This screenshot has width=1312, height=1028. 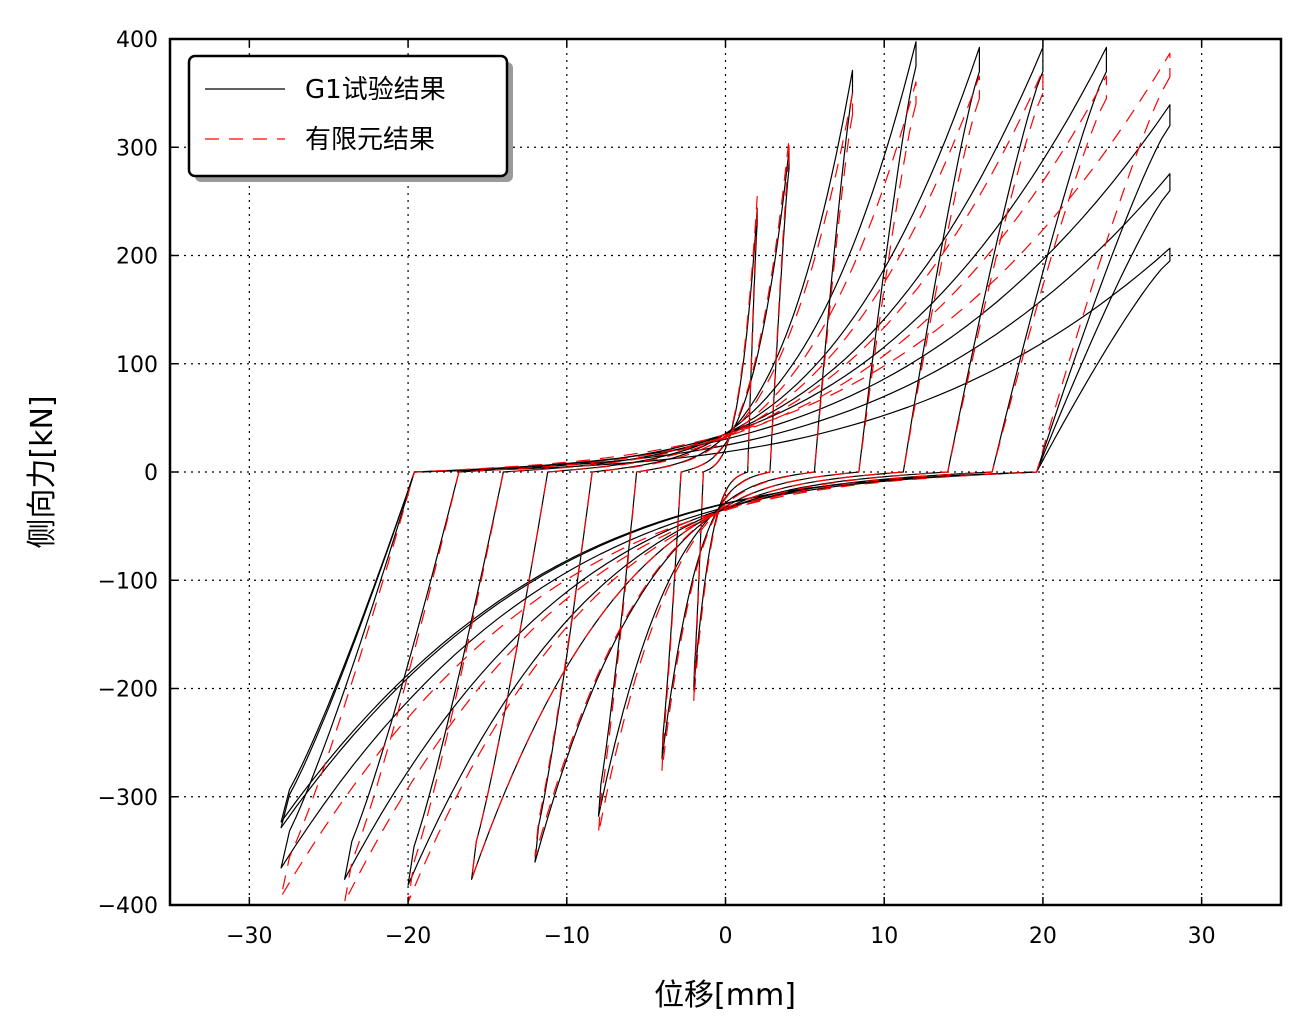 I want to click on x-tick-label: 10, so click(x=884, y=936).